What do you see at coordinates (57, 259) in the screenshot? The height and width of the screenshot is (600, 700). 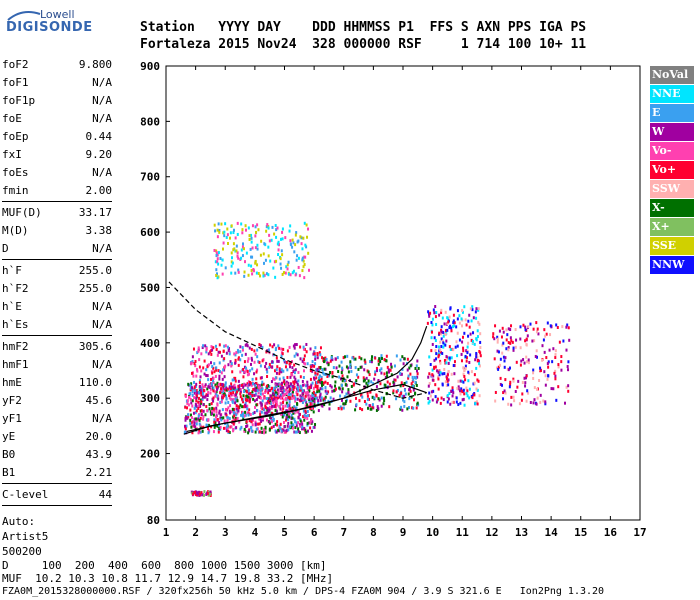 I see `param-divider` at bounding box center [57, 259].